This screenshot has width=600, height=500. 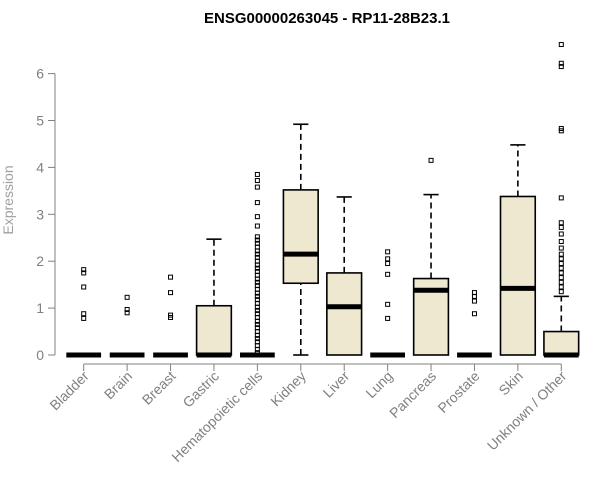 I want to click on box-pancreas, so click(x=431, y=256).